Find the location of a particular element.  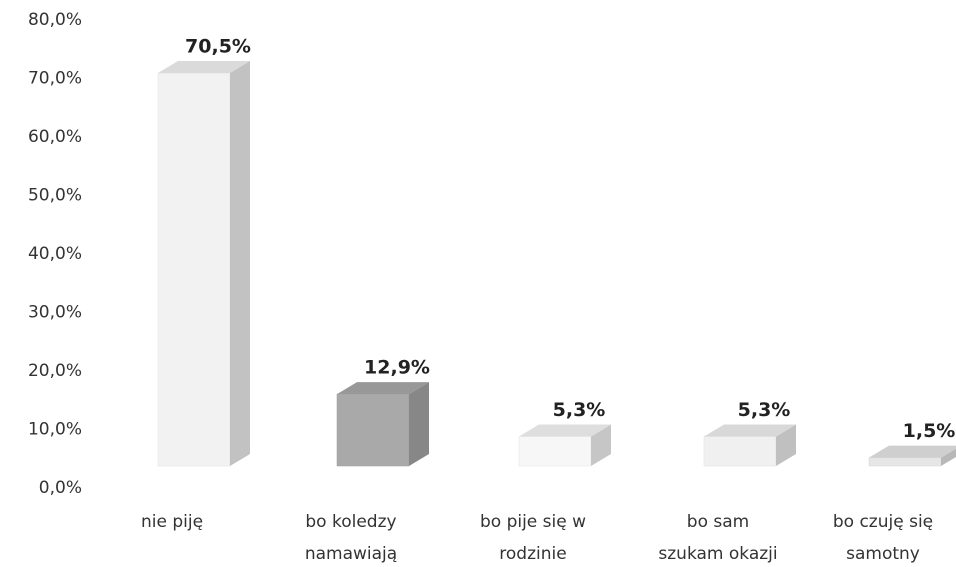

x-tick-line: samotny is located at coordinates (883, 554).